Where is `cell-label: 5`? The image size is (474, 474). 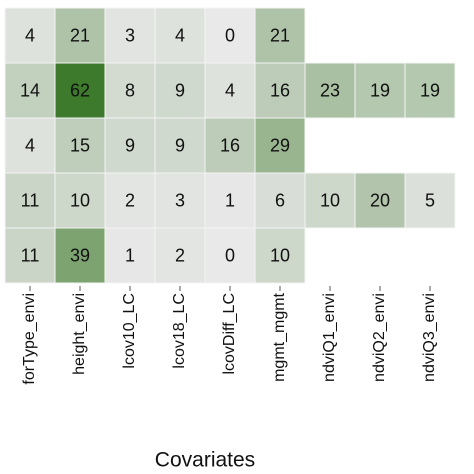 cell-label: 5 is located at coordinates (430, 200).